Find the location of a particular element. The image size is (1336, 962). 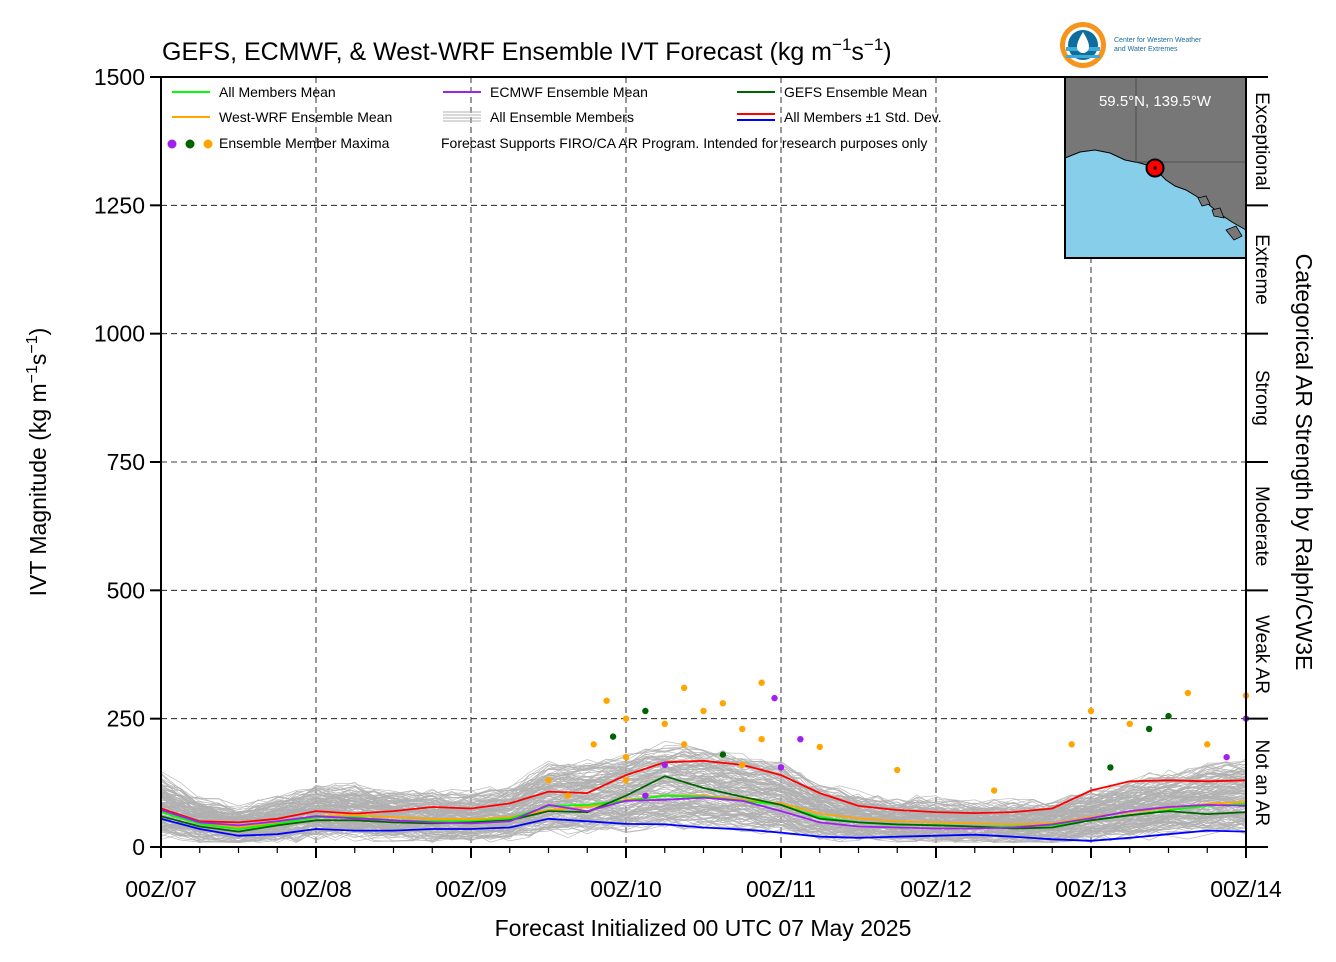

ar-category-label: Strong is located at coordinates (1261, 398).